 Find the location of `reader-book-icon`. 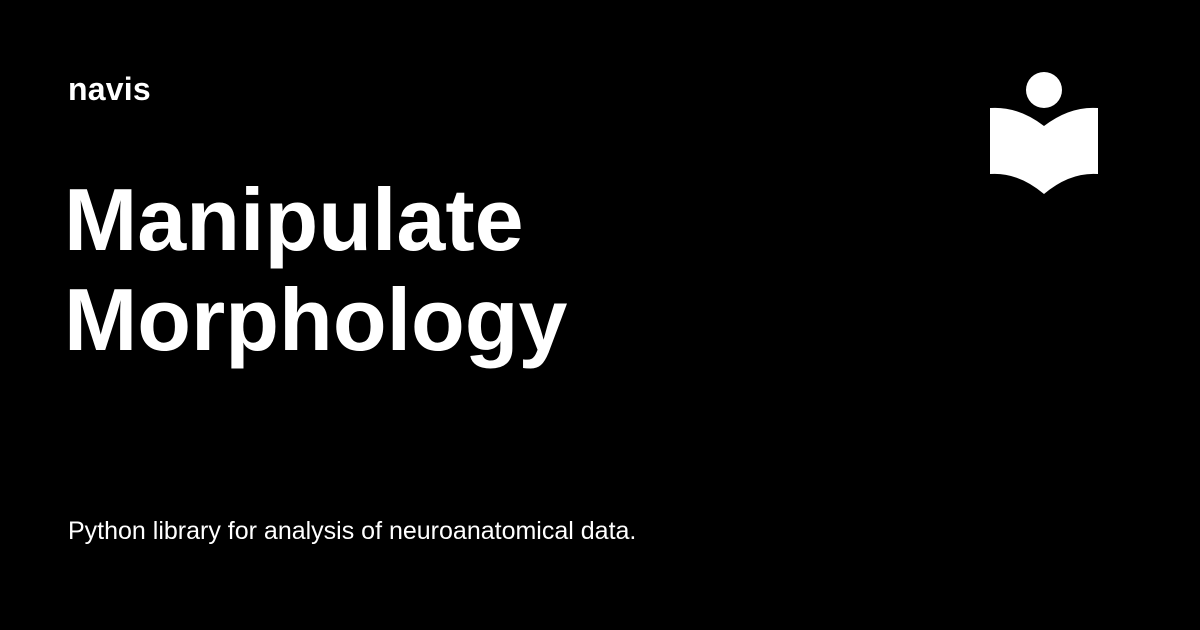

reader-book-icon is located at coordinates (1044, 133).